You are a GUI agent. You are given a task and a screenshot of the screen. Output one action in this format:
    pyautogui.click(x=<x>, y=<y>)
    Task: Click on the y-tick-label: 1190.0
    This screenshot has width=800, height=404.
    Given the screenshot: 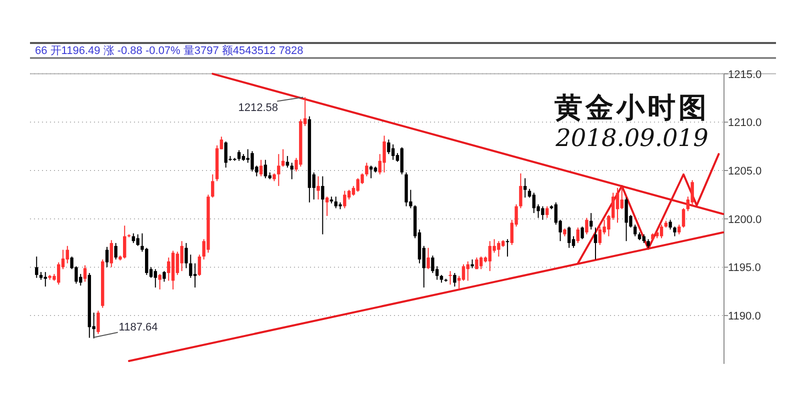 What is the action you would take?
    pyautogui.click(x=744, y=316)
    